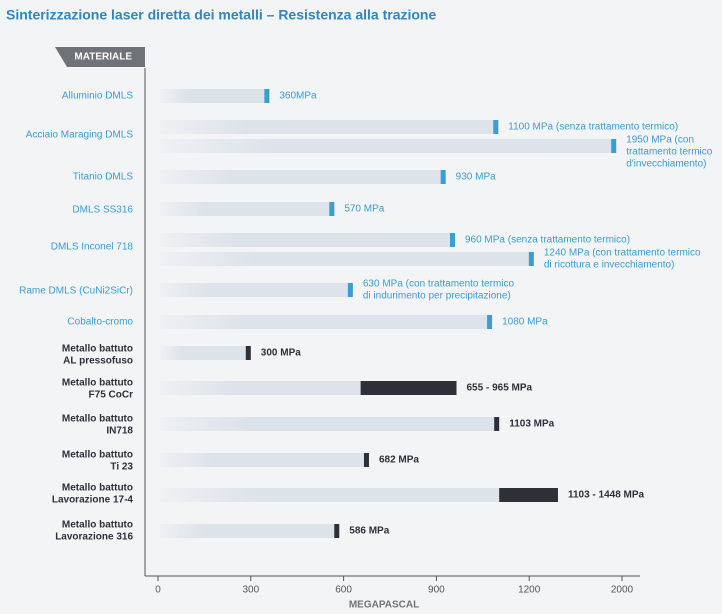 The image size is (722, 614). I want to click on value-label: 300 MPa, so click(281, 353).